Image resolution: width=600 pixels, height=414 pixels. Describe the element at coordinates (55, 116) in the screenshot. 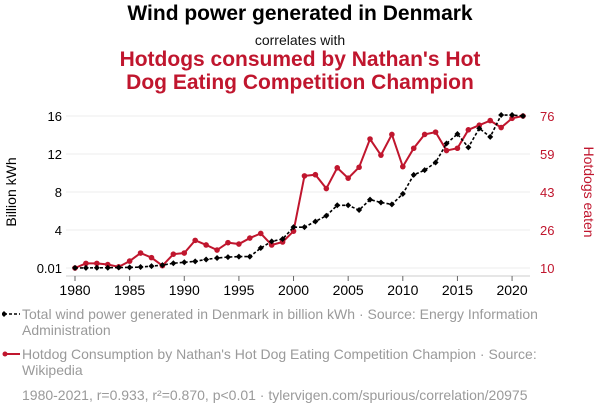

I see `y-left-tick-label: 16` at that location.